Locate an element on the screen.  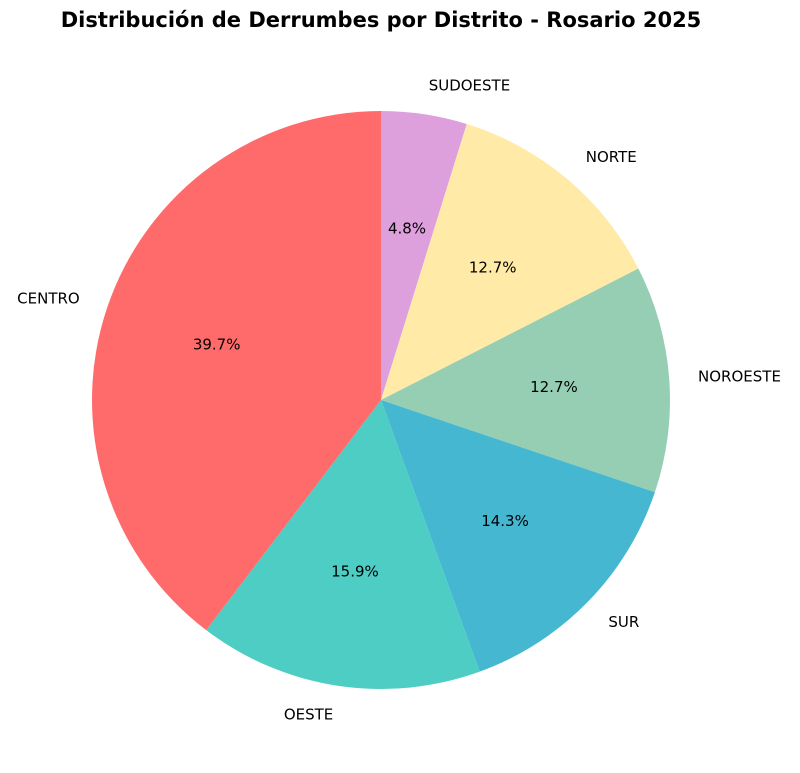
pie-slice-oeste is located at coordinates (343, 544).